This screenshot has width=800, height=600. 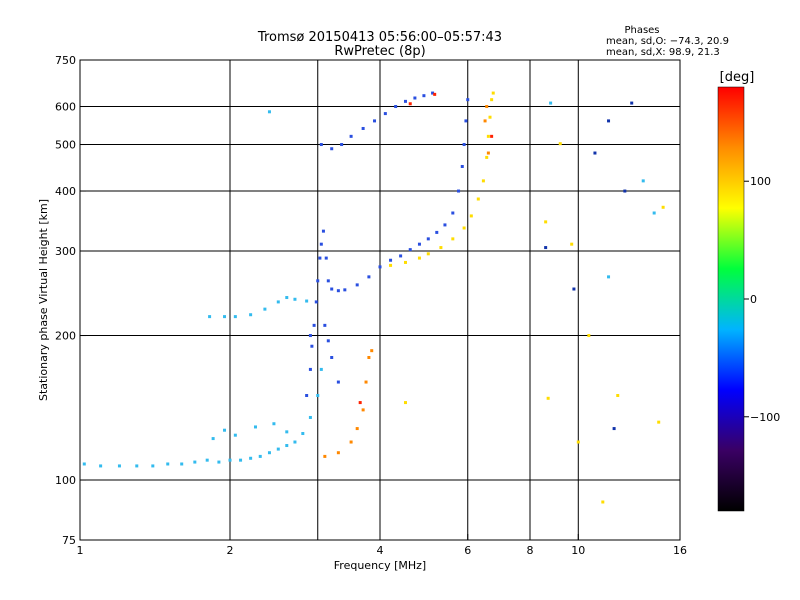 I want to click on y-tick-label-6: 600, so click(x=65, y=107).